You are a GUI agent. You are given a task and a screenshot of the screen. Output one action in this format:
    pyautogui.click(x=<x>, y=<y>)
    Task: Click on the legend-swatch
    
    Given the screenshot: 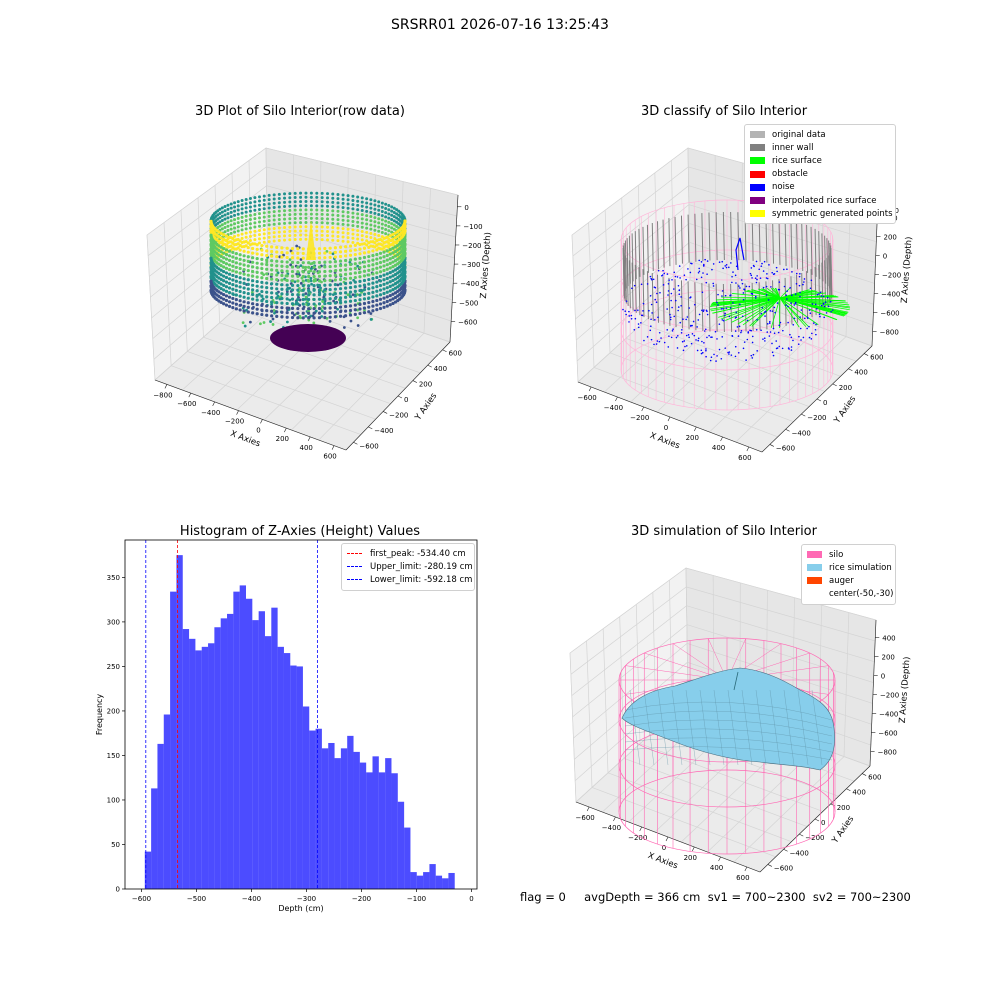 What is the action you would take?
    pyautogui.click(x=757, y=201)
    